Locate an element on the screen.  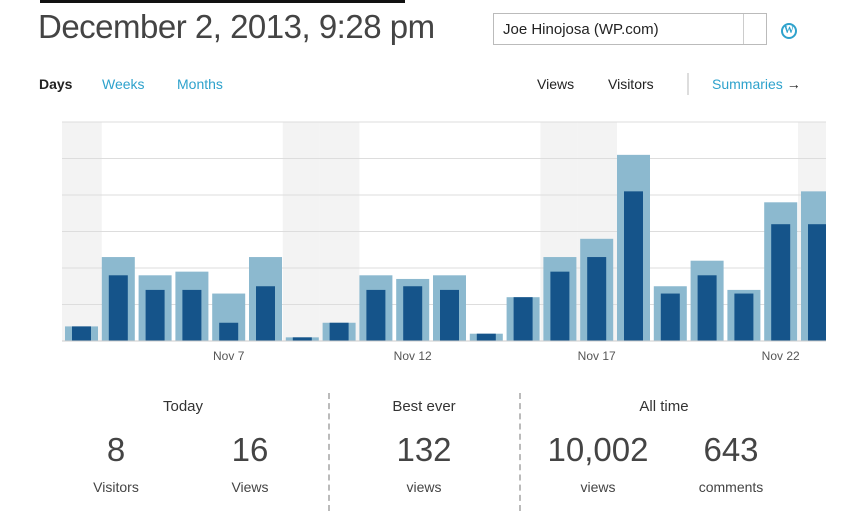
site-select: Joe Hinojosa (WP.com) is located at coordinates (630, 29).